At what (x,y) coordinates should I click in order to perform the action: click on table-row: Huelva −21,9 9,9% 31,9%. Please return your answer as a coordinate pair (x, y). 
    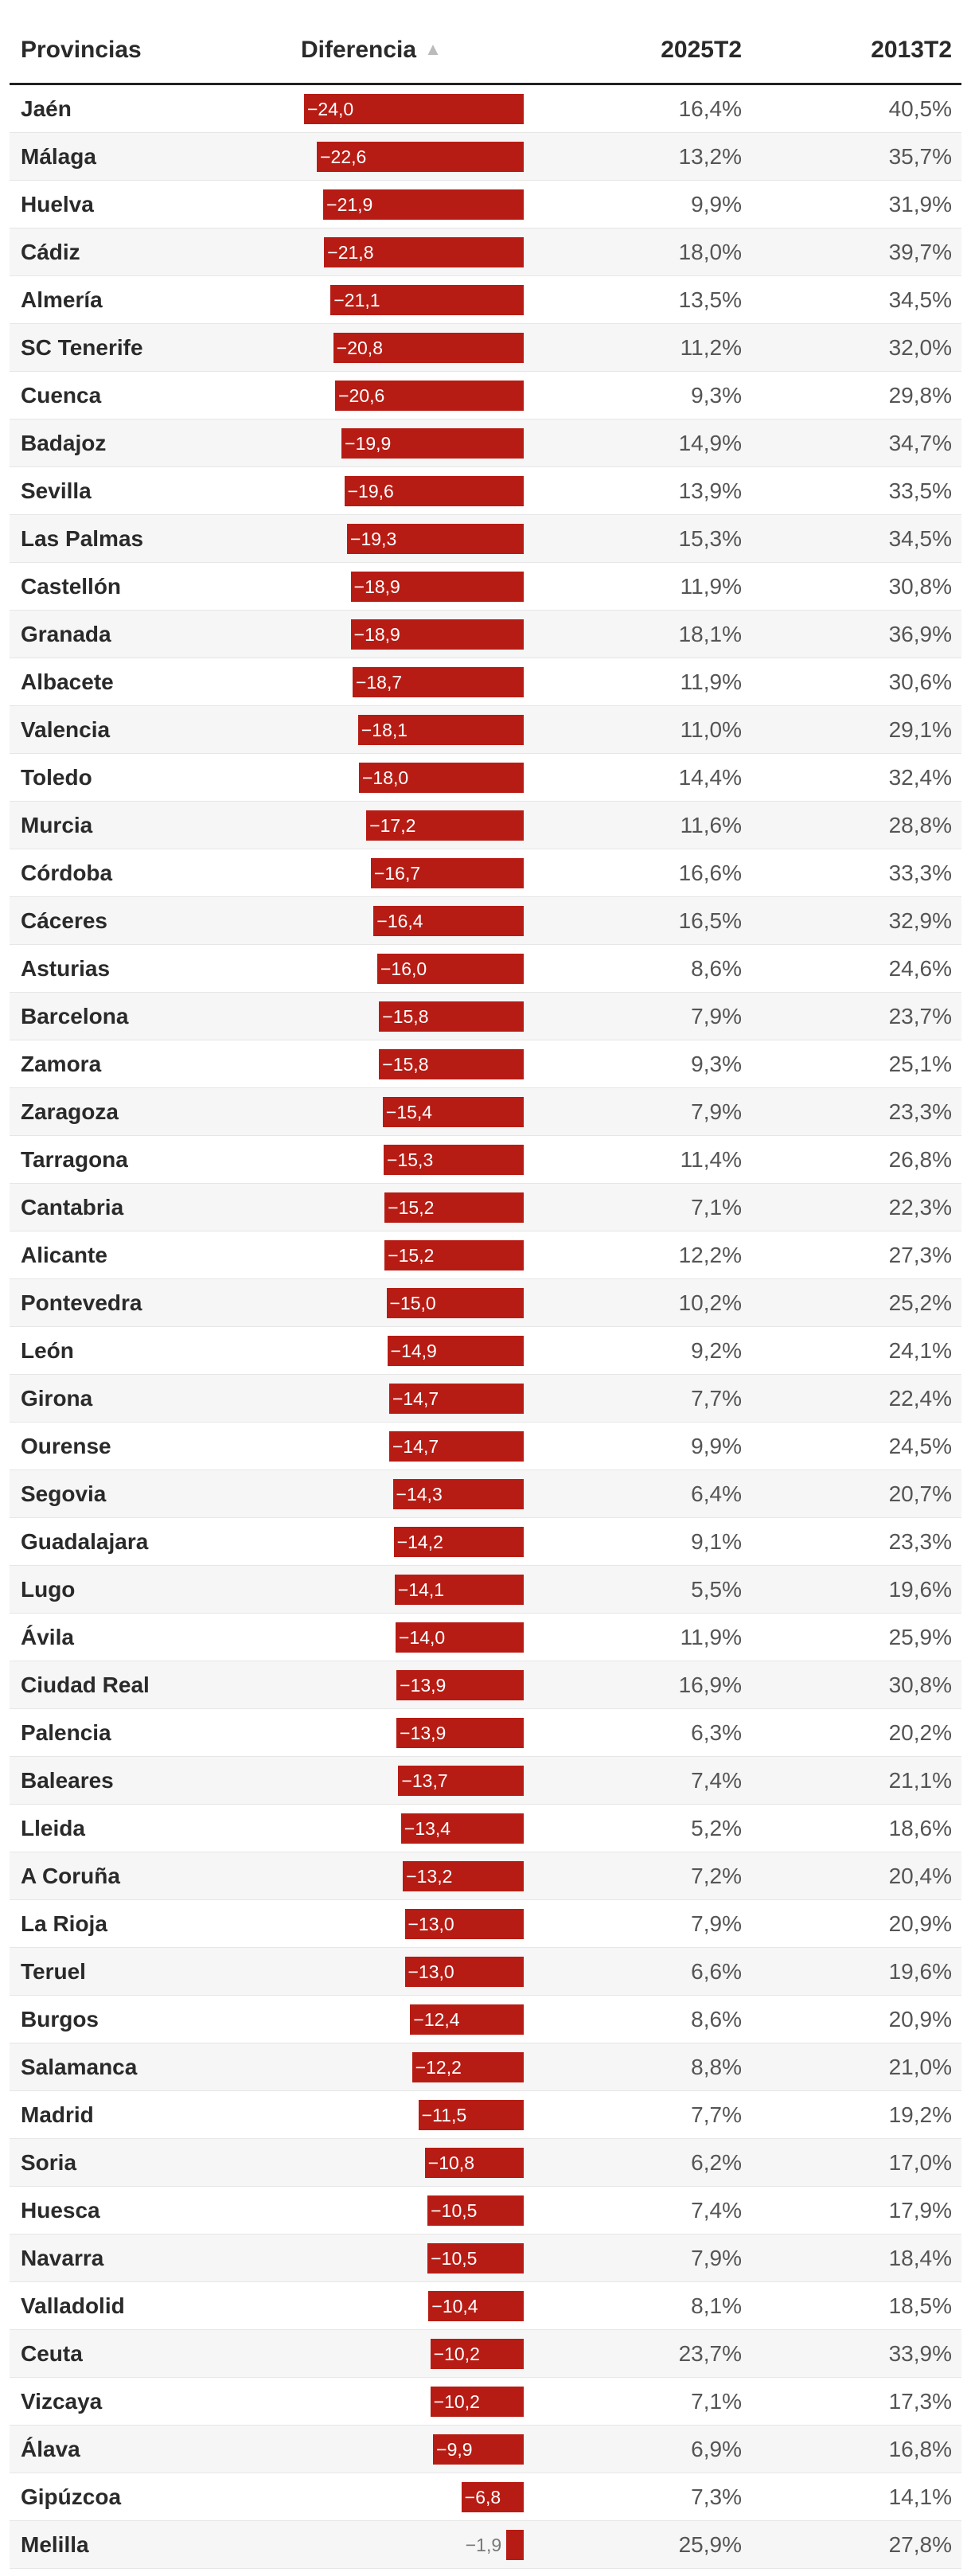
    Looking at the image, I should click on (485, 204).